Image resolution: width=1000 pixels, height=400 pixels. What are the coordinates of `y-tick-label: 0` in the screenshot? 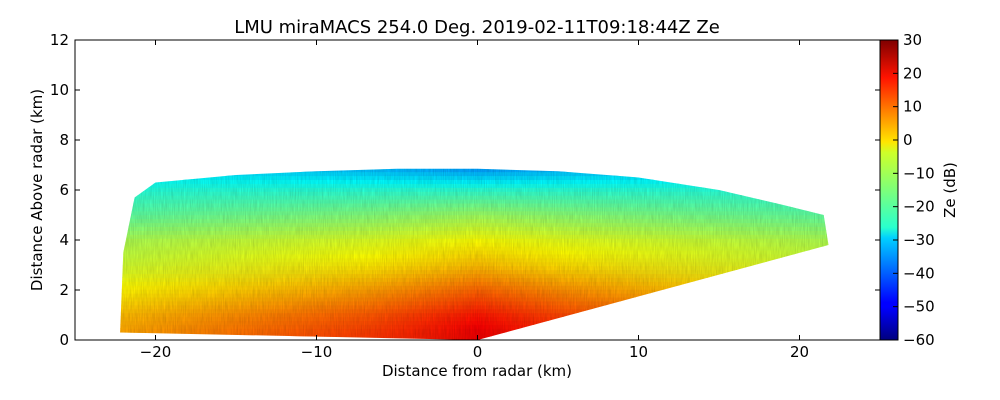 It's located at (64, 340).